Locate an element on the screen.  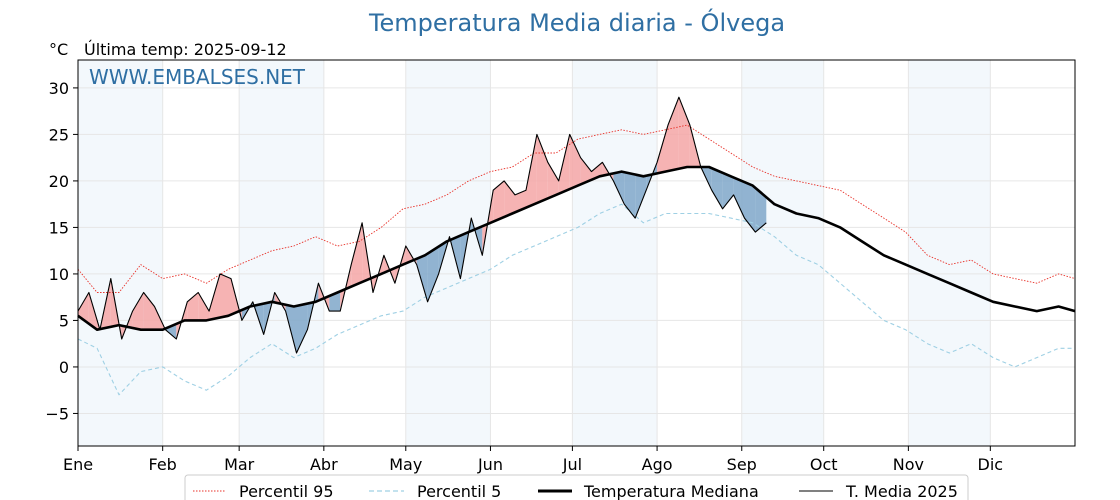
legend-label-median: Temperatura Mediana is located at coordinates (671, 491).